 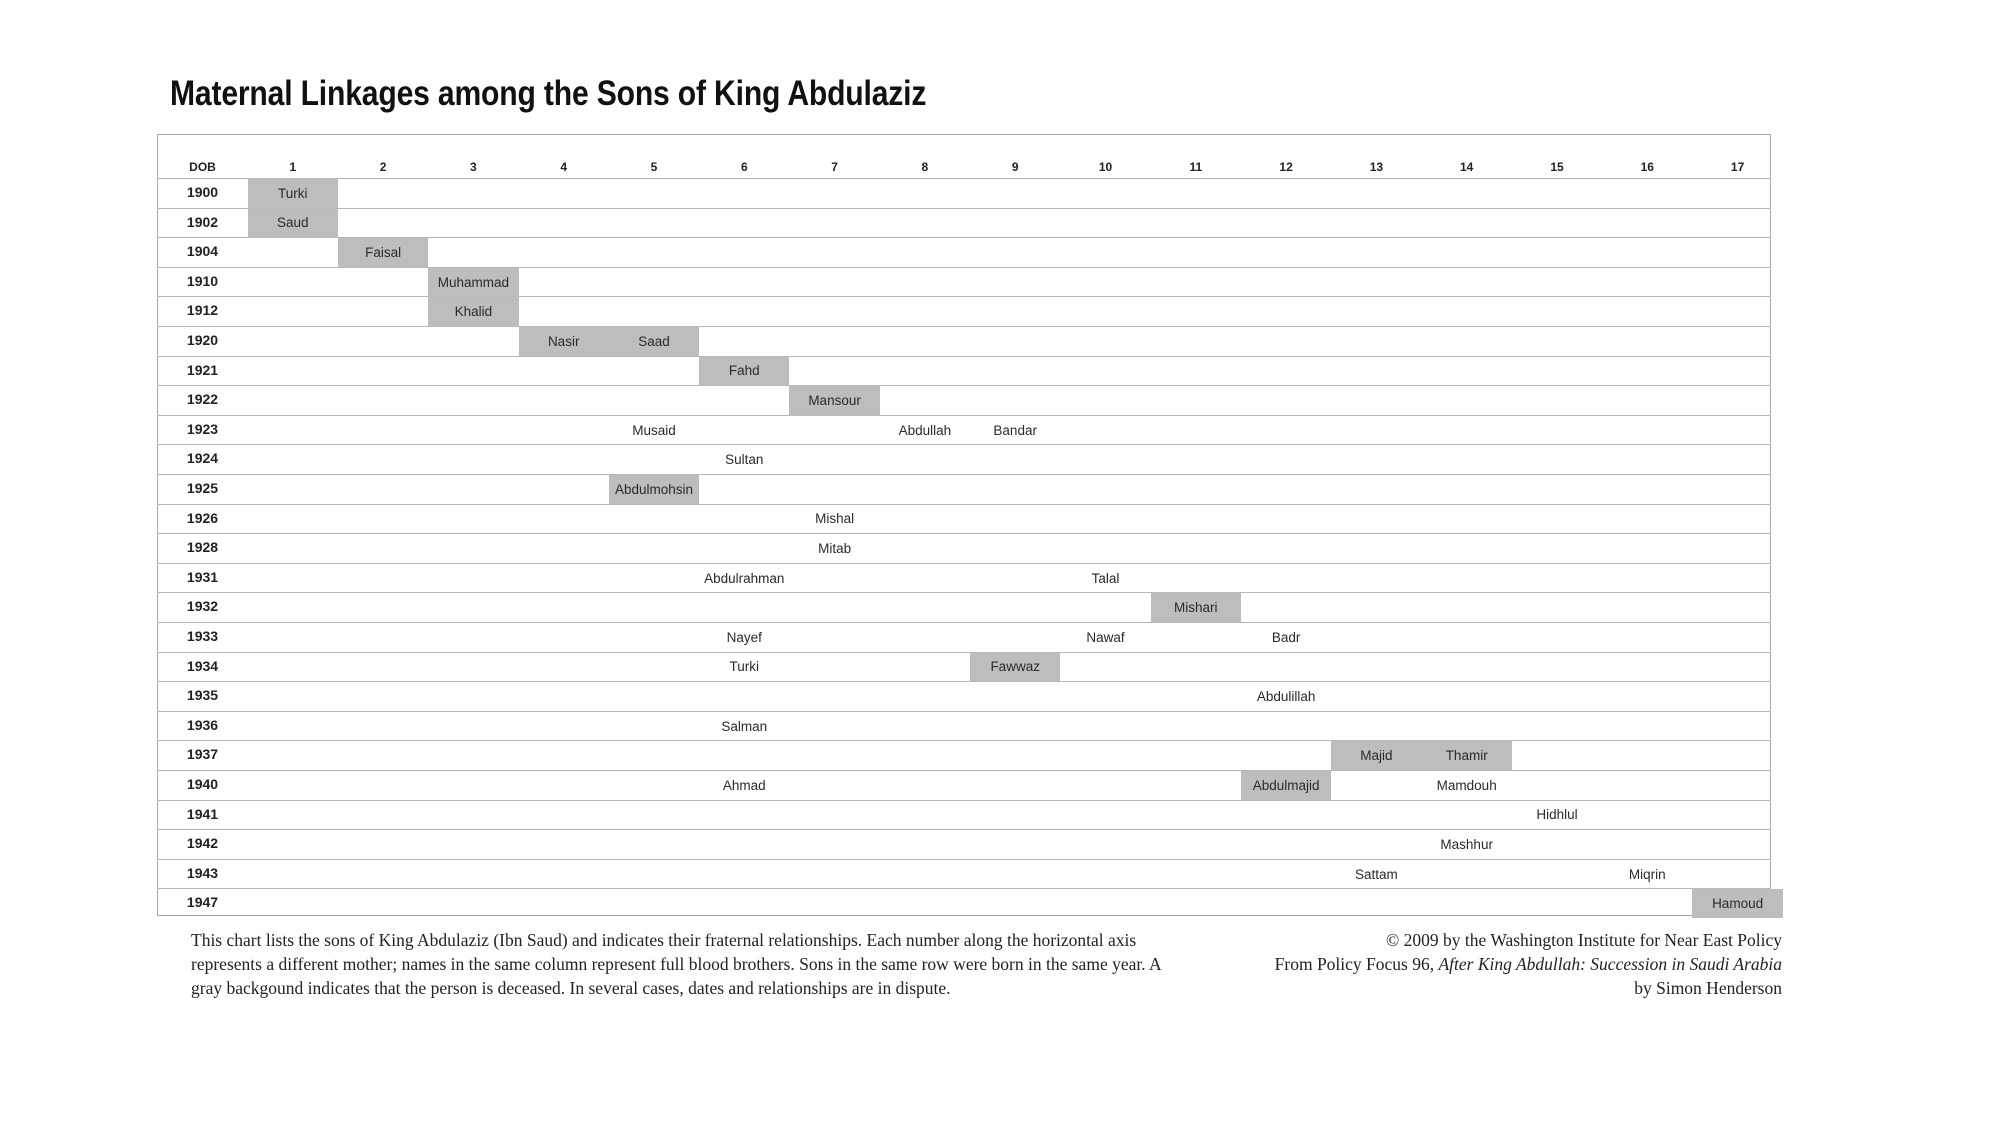 What do you see at coordinates (1467, 167) in the screenshot?
I see `mother-column-header: 14` at bounding box center [1467, 167].